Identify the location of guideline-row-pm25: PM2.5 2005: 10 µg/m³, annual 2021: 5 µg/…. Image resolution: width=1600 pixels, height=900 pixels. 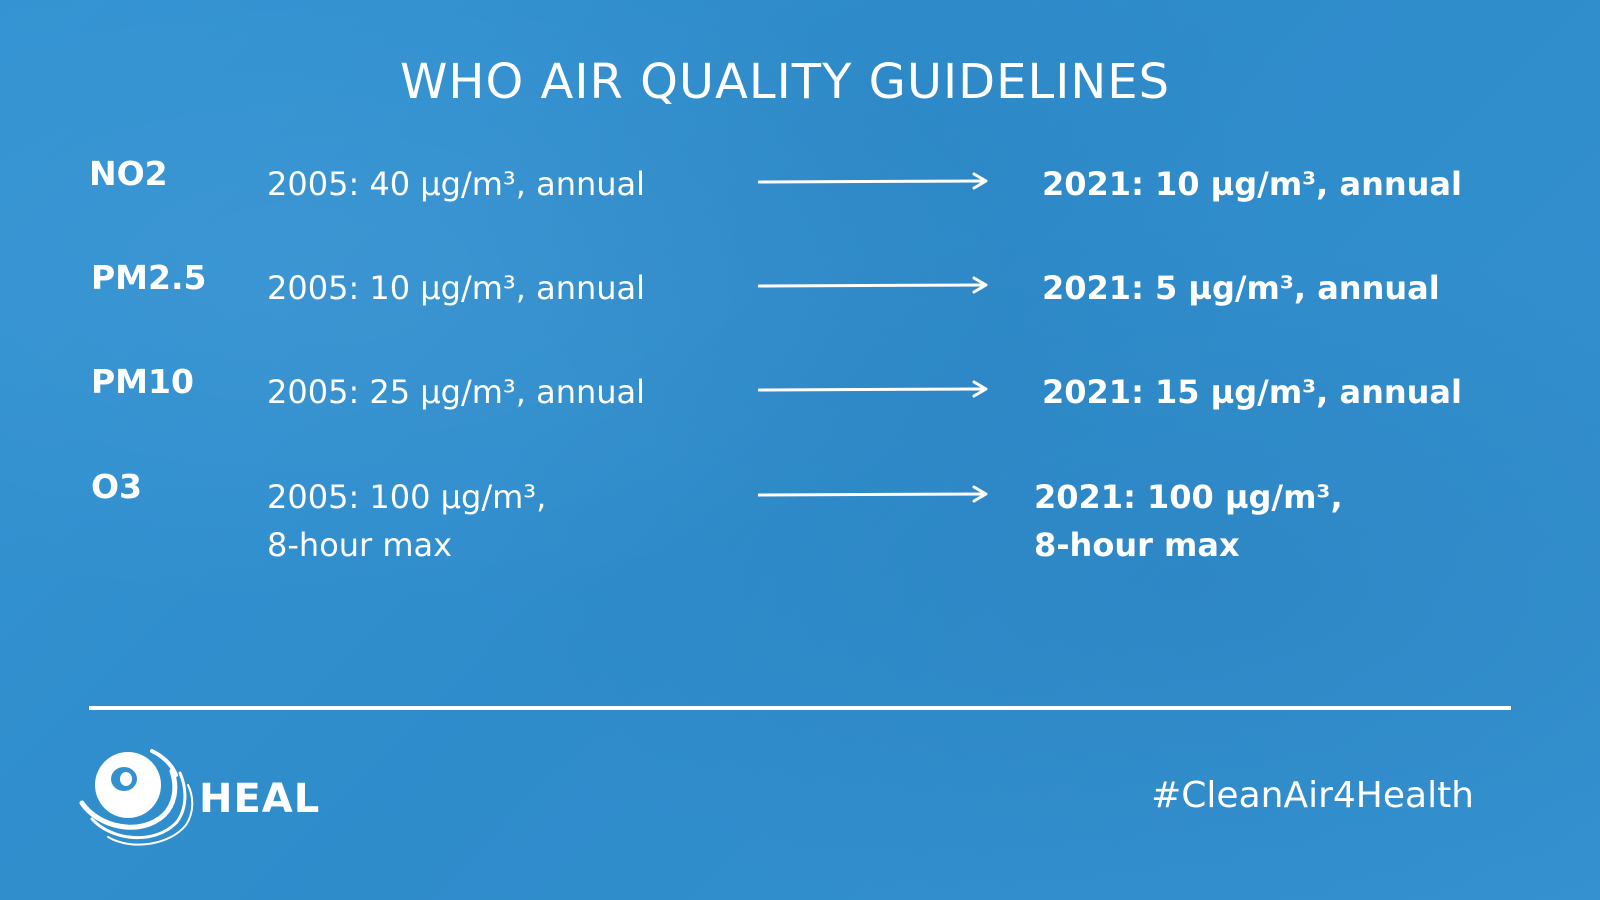
(800, 308).